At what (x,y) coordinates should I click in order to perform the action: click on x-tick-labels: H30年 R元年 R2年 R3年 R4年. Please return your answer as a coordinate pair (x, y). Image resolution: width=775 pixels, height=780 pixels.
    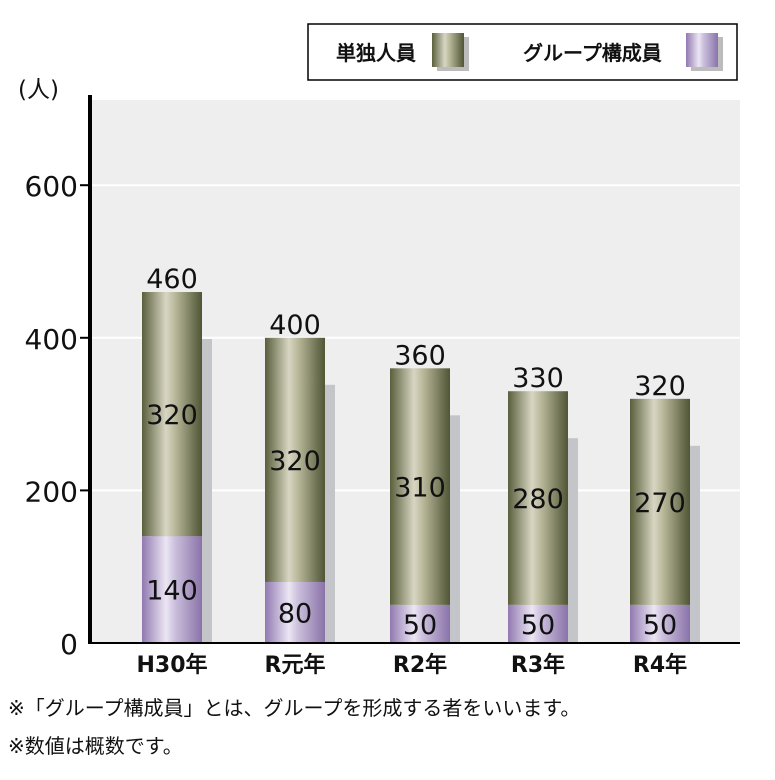
    Looking at the image, I should click on (411, 665).